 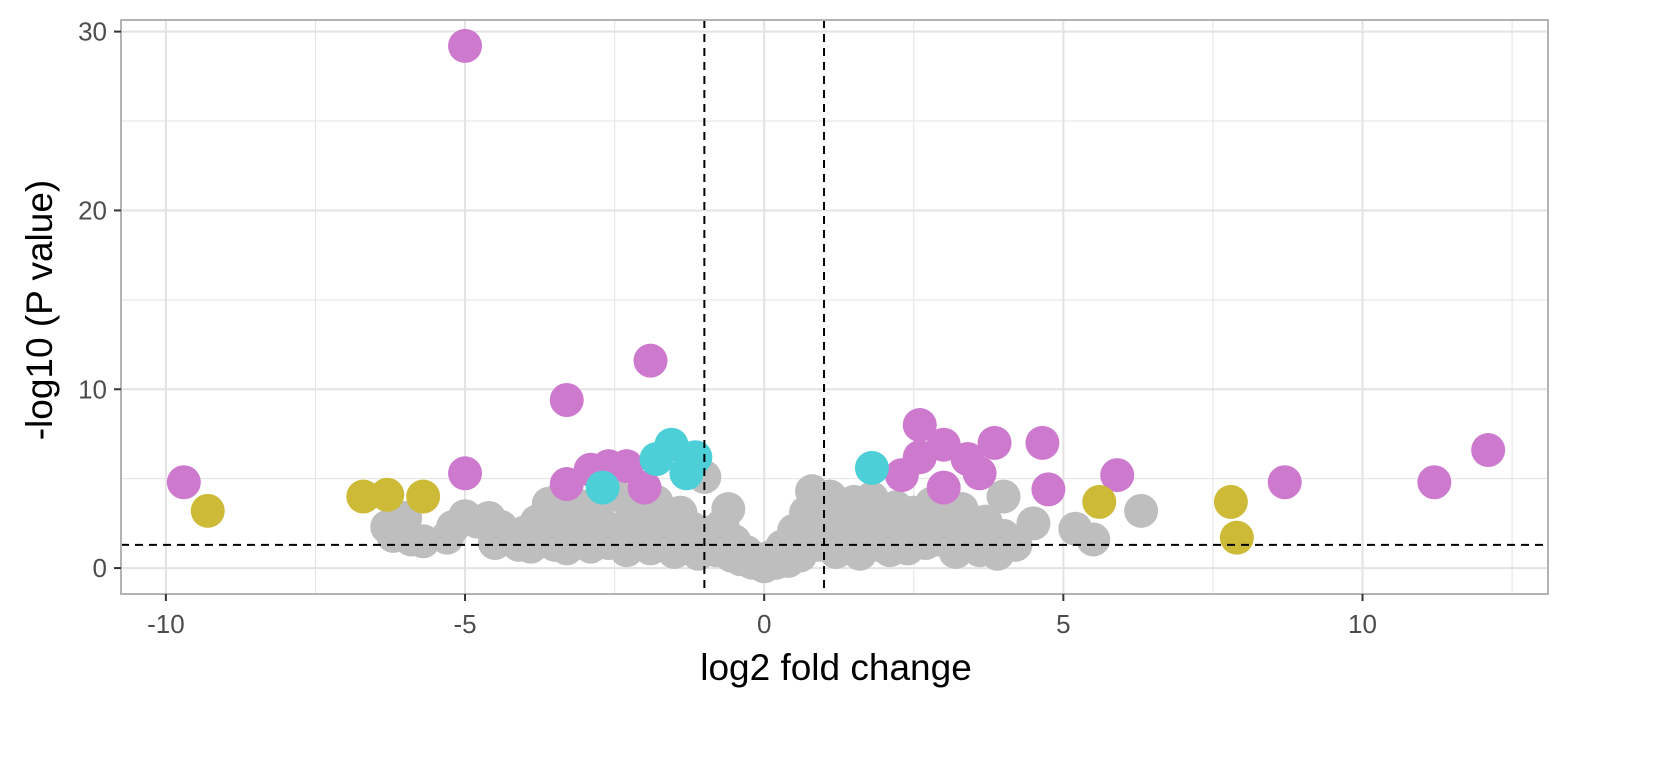 I want to click on x-tick-label: -10, so click(x=166, y=624).